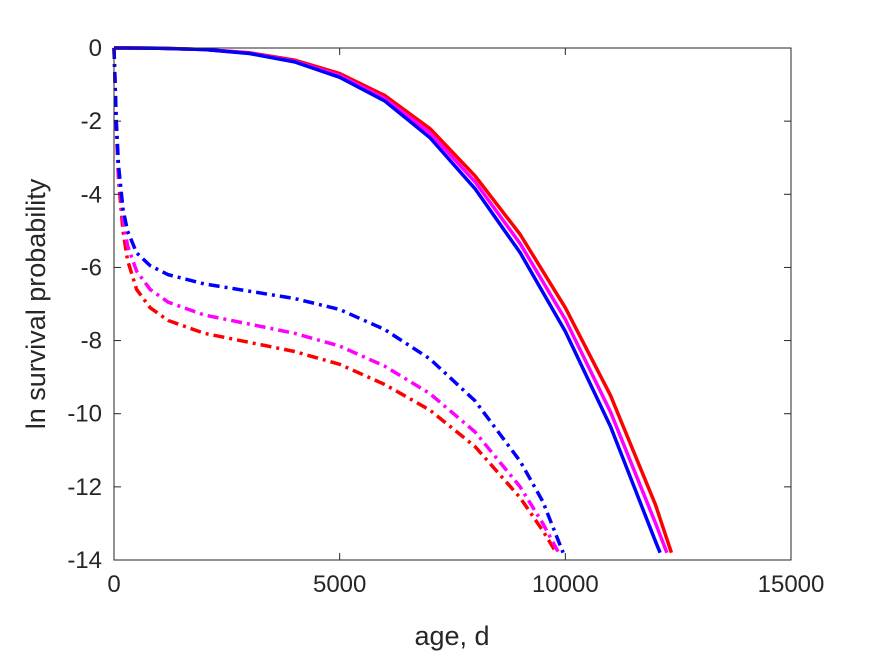 This screenshot has height=656, width=875. I want to click on x-tick-label: 10000, so click(565, 584).